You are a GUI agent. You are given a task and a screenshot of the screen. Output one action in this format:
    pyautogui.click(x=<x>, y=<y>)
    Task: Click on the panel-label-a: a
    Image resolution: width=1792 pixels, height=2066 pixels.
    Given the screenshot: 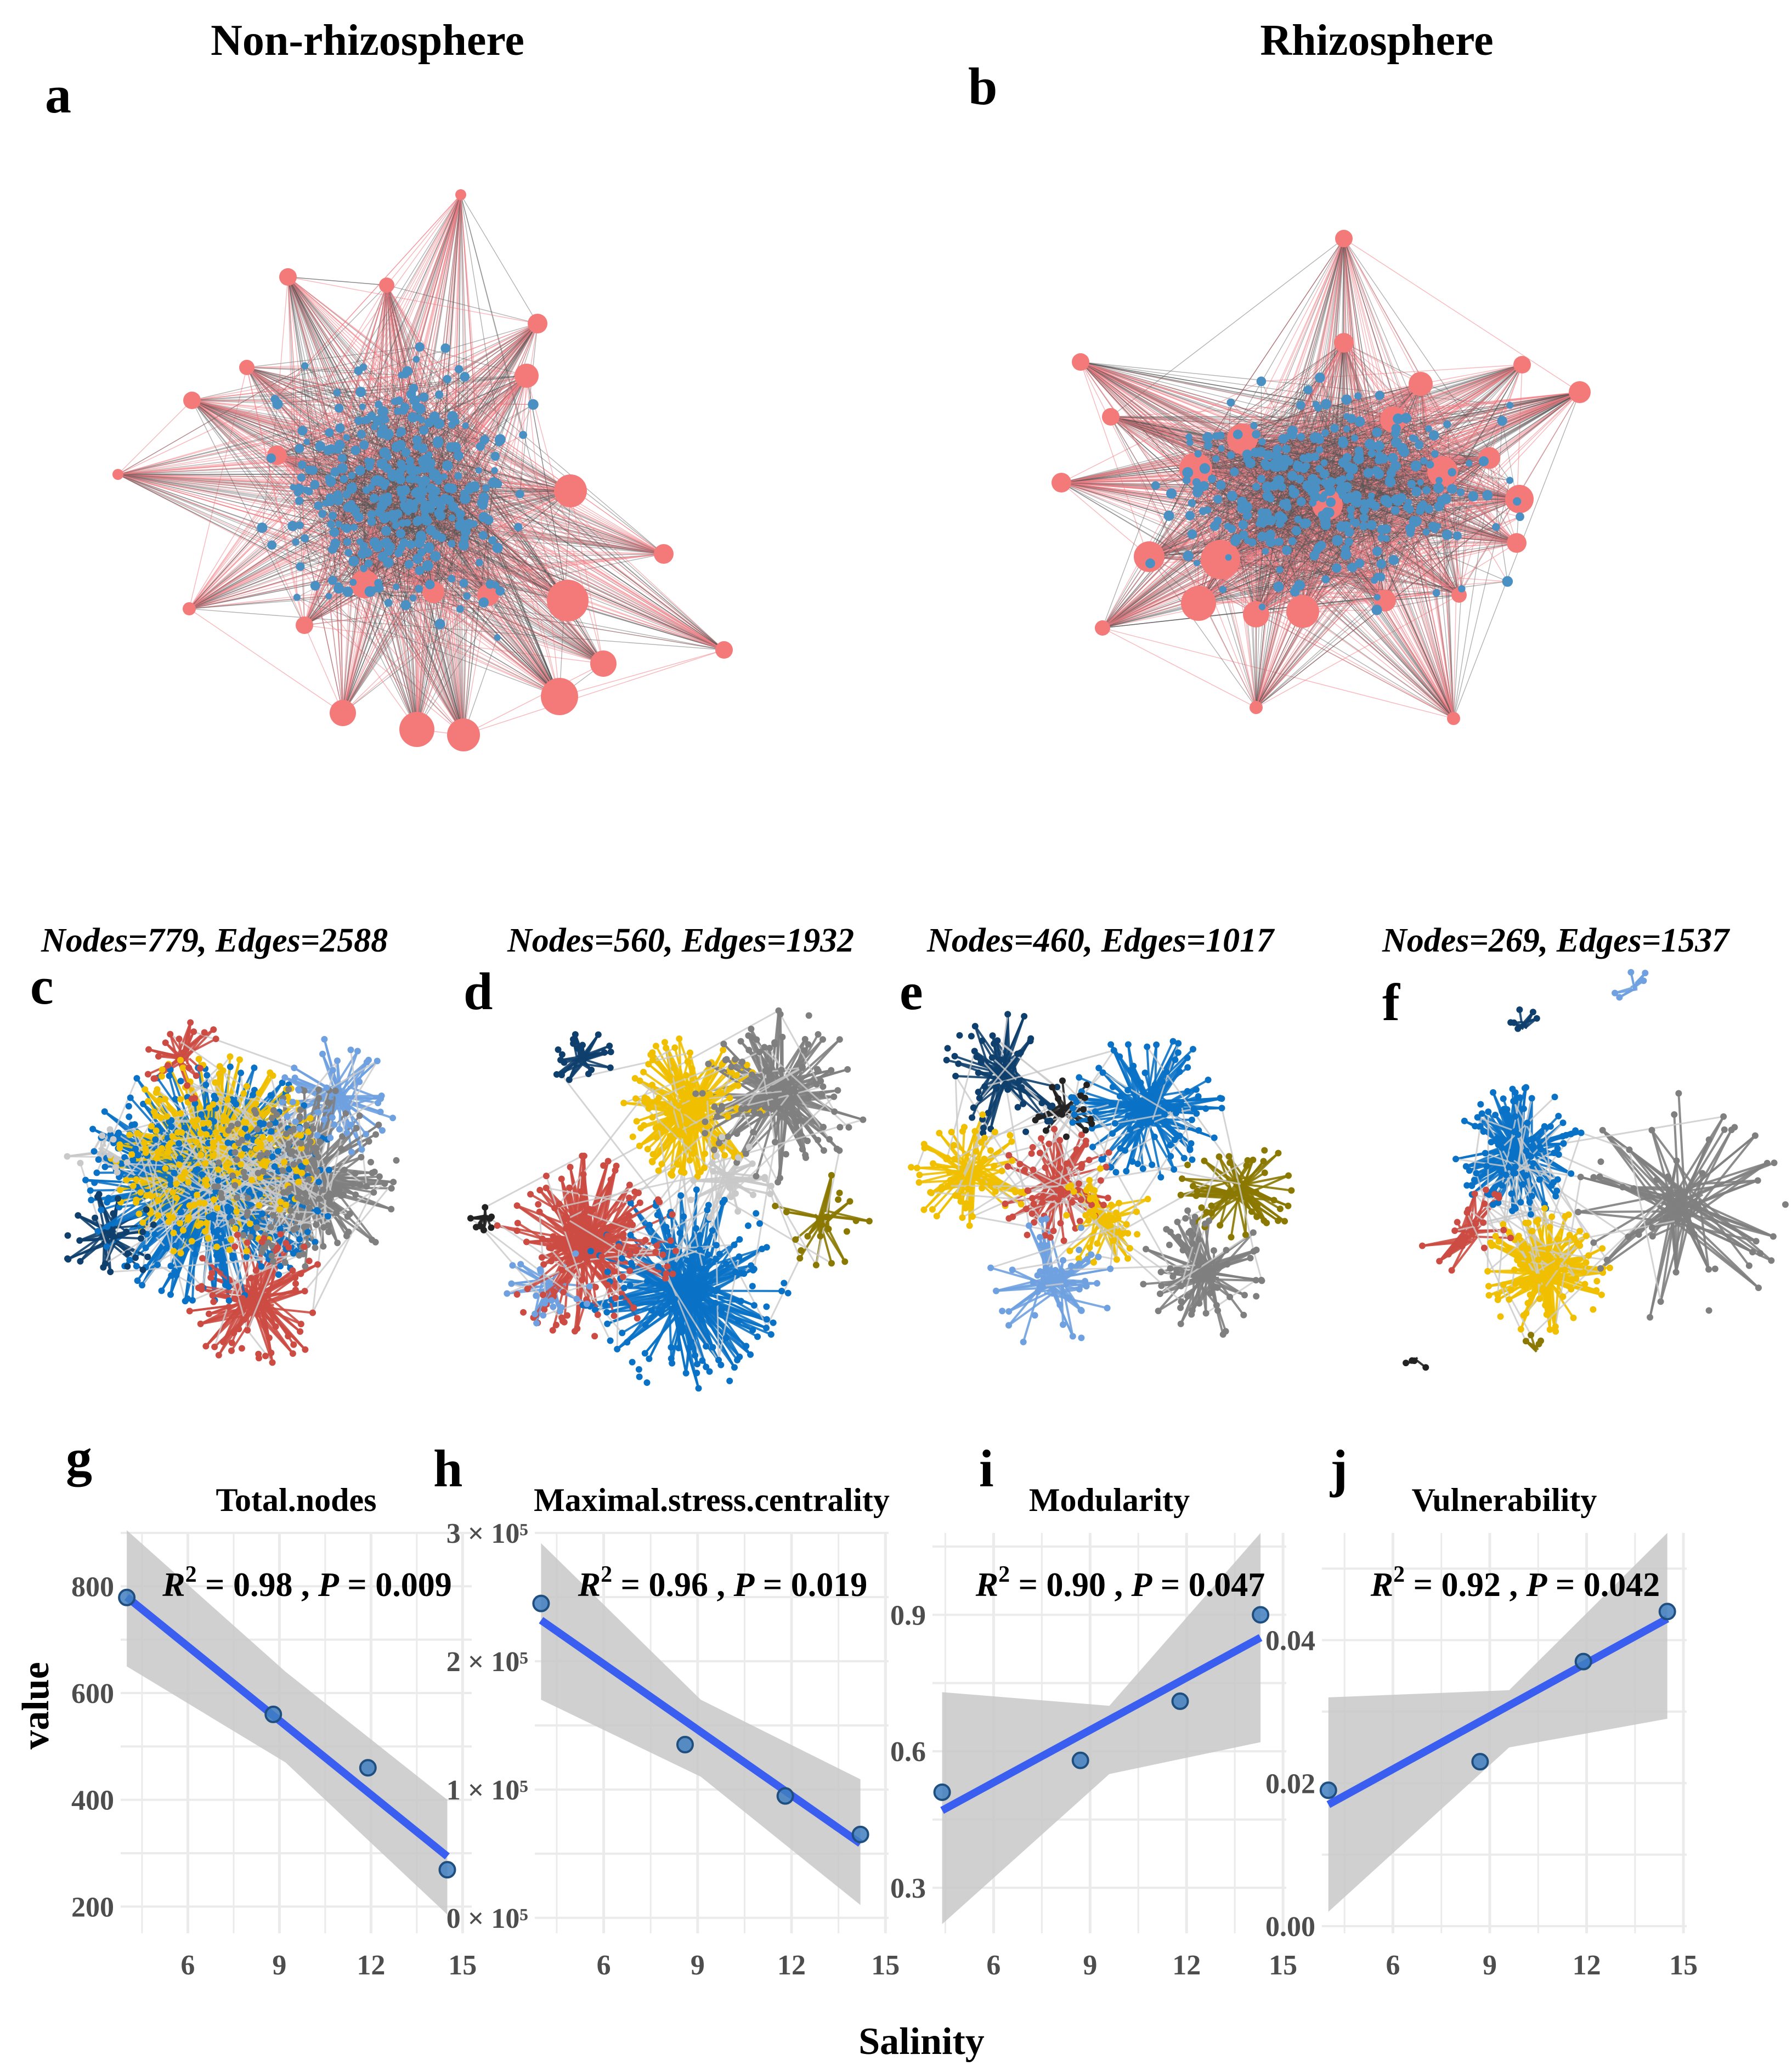 What is the action you would take?
    pyautogui.click(x=58, y=95)
    